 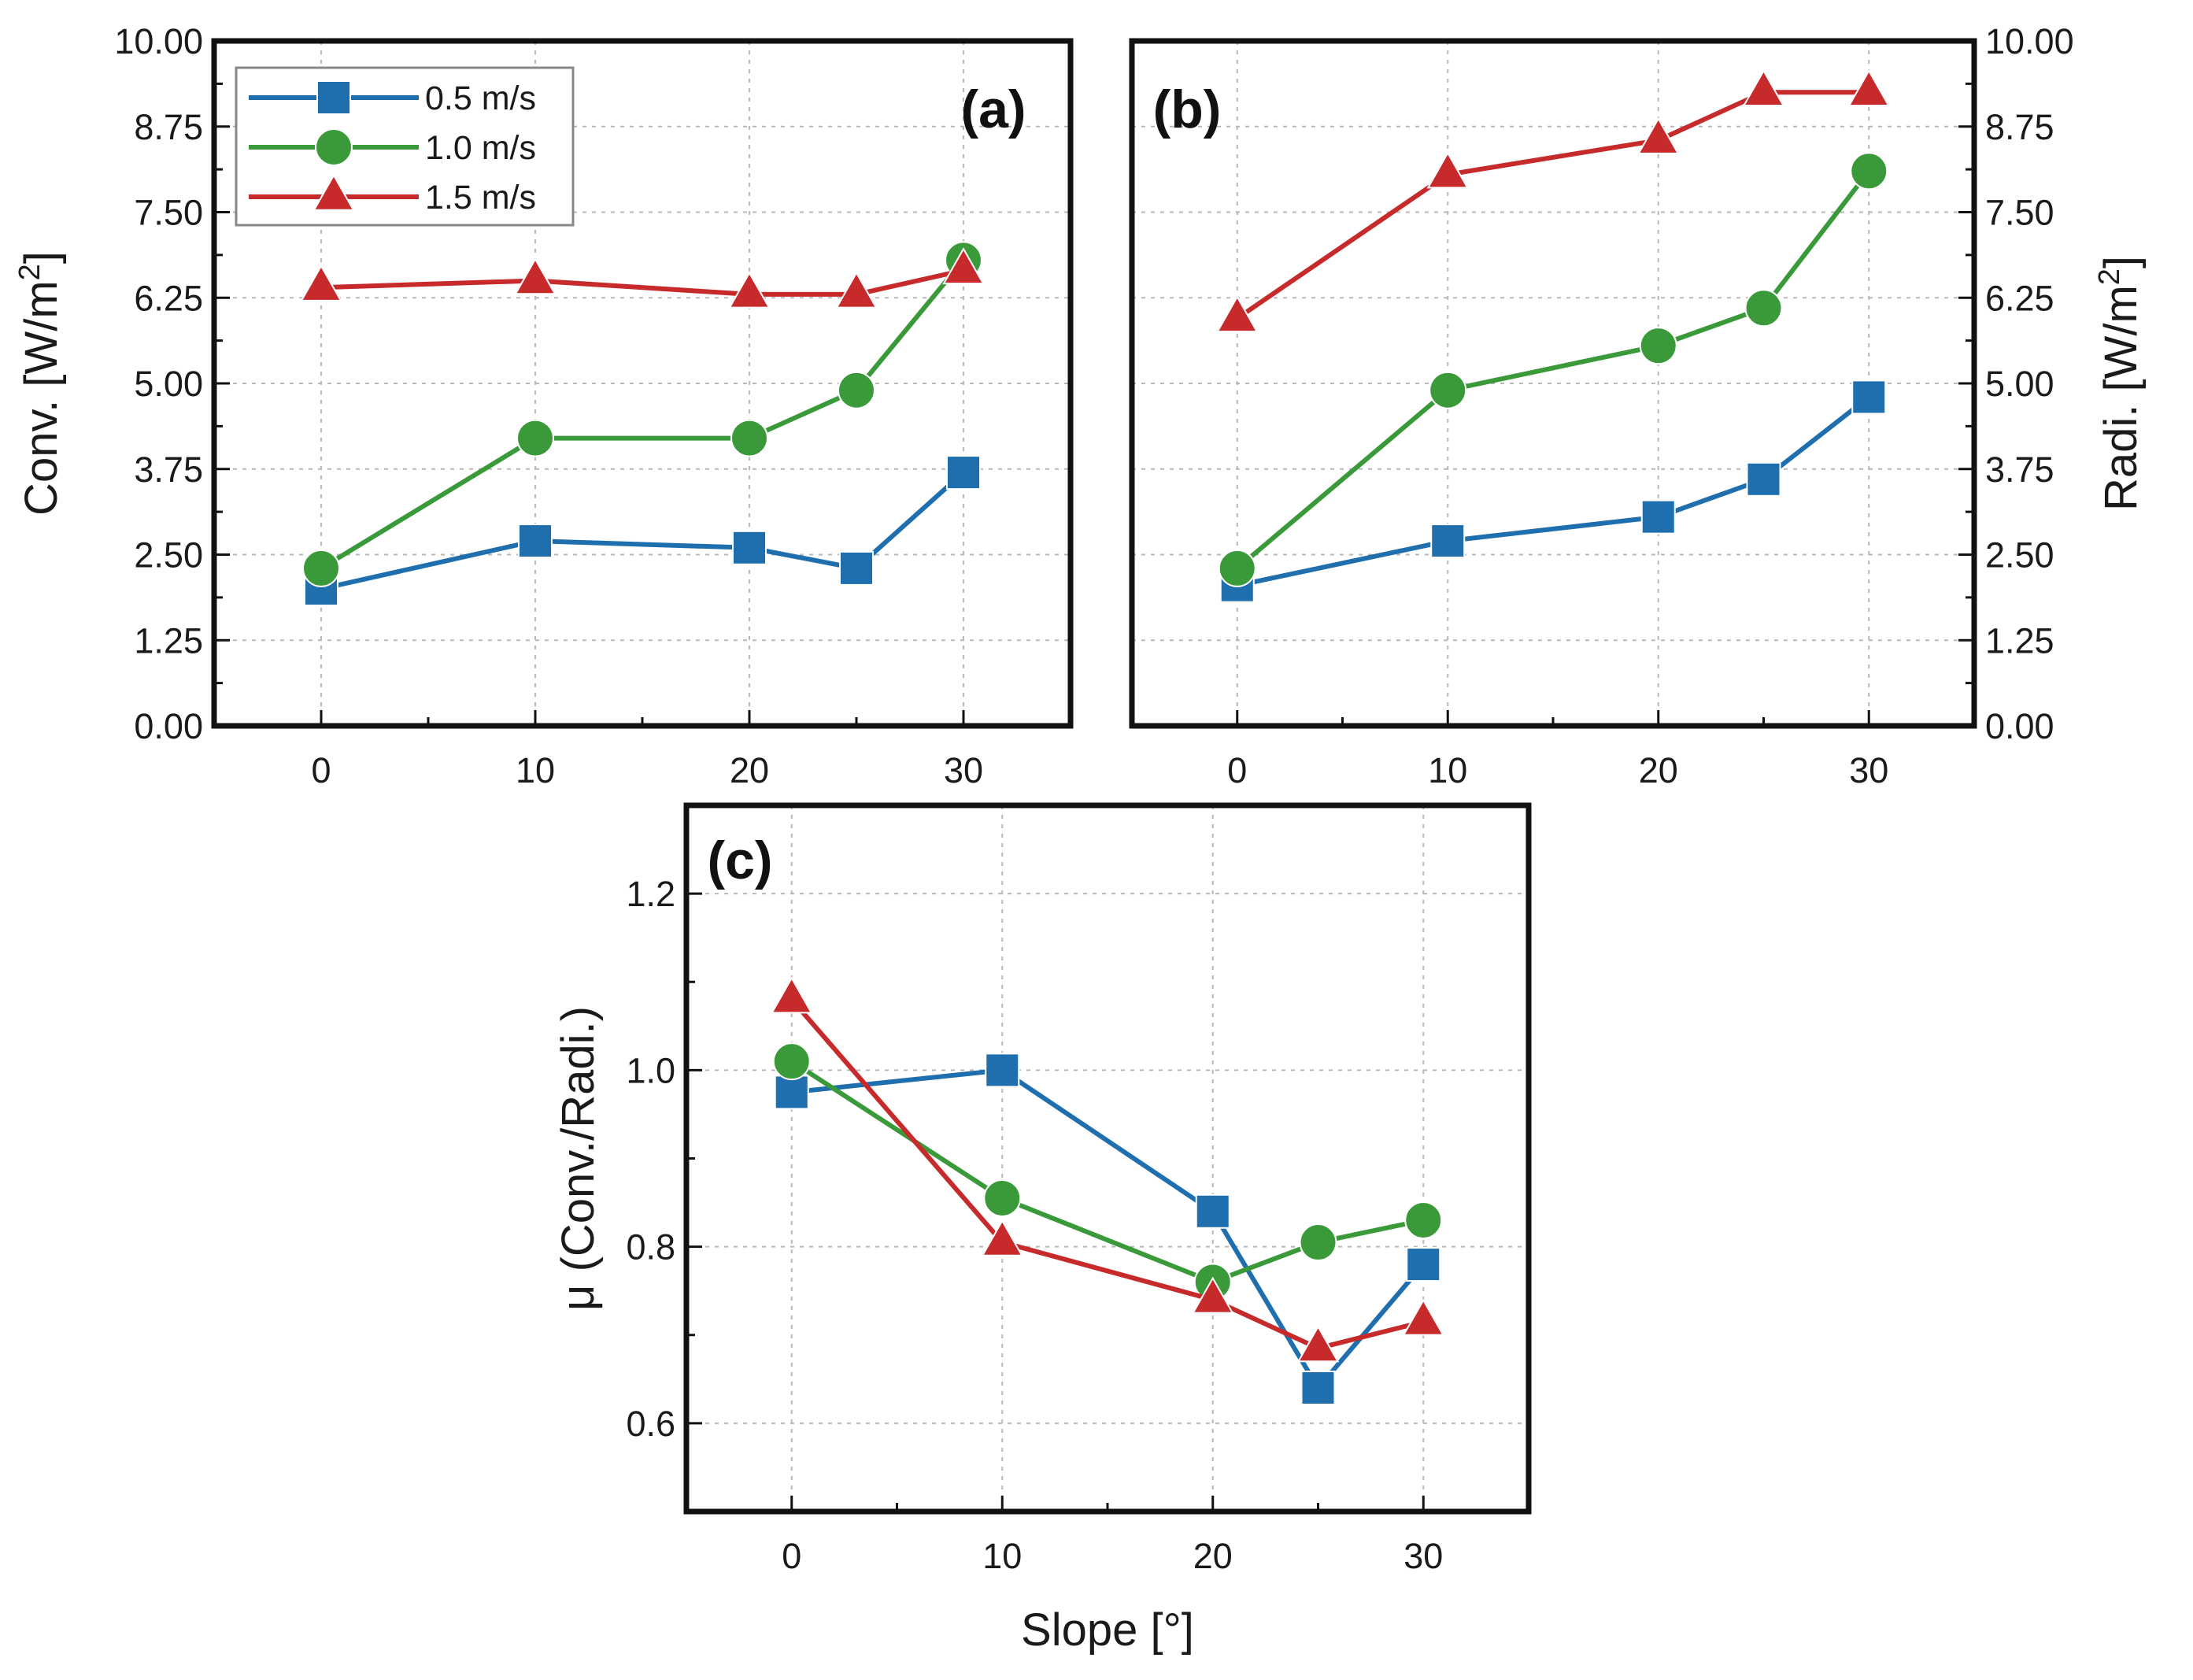 I want to click on legend-label: 0.5 m/s, so click(x=481, y=98).